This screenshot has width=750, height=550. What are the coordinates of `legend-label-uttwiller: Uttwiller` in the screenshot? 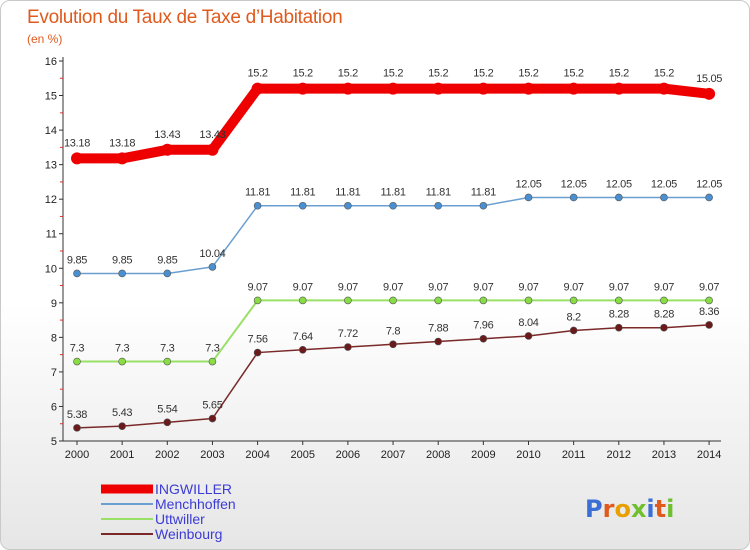 It's located at (180, 519).